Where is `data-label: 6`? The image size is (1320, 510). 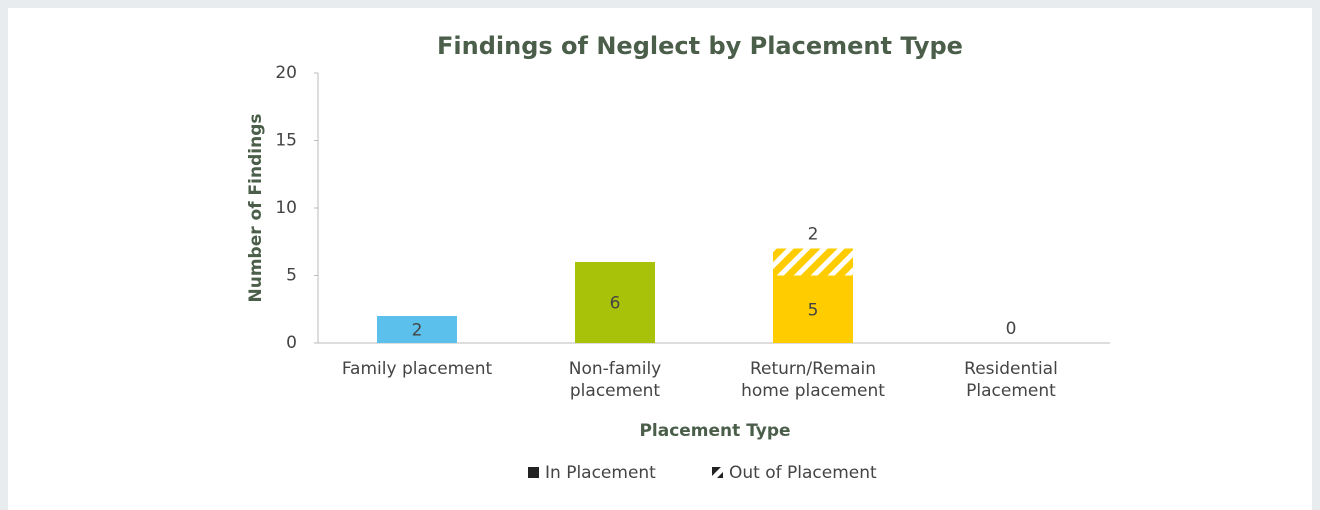 data-label: 6 is located at coordinates (615, 304).